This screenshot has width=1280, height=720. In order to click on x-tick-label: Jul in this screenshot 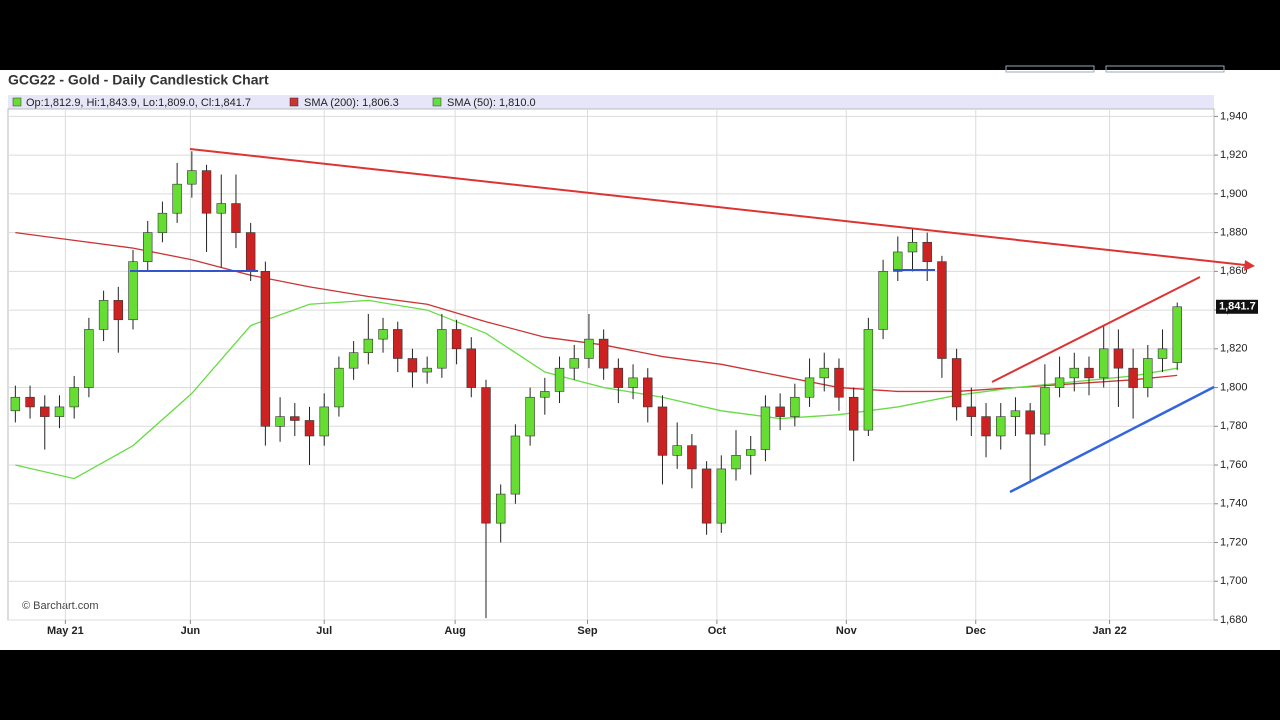, I will do `click(324, 631)`.